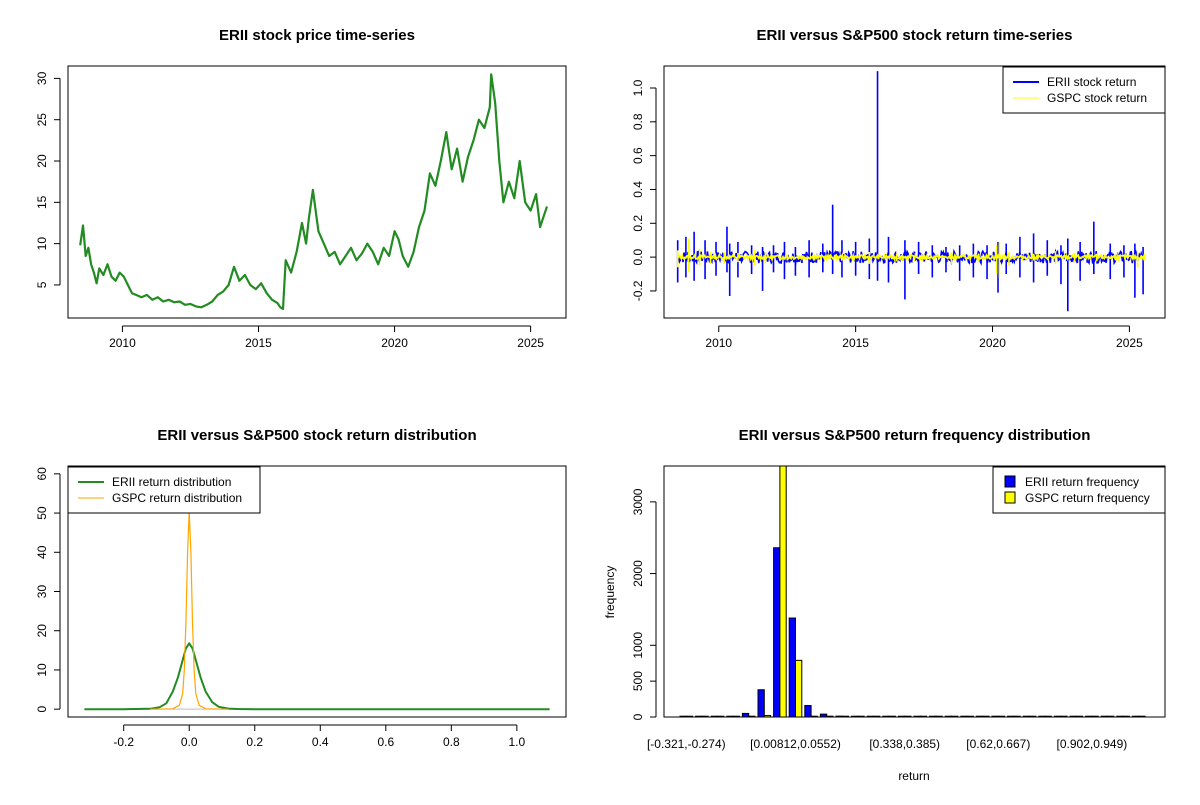  I want to click on chart-title: ERII stock price time-series, so click(317, 35).